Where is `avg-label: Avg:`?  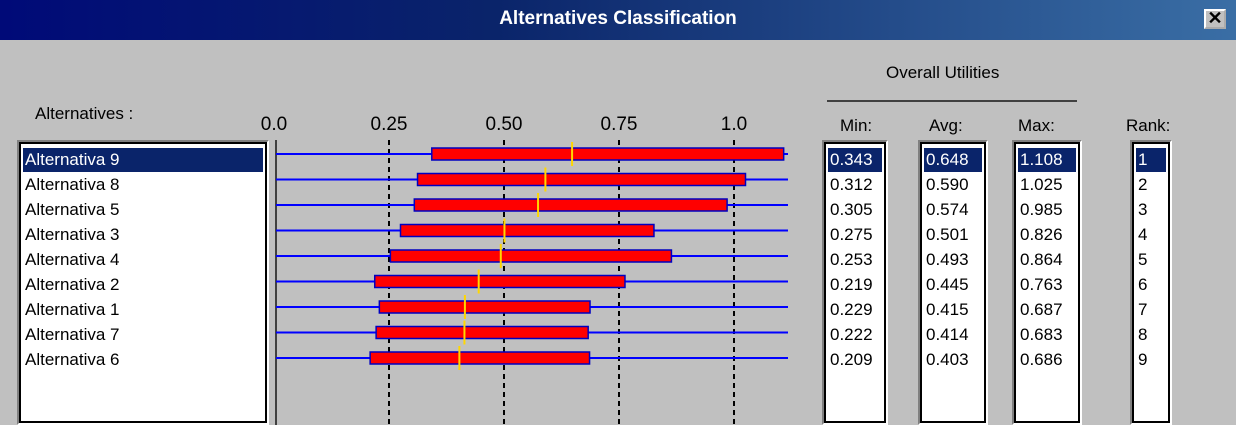 avg-label: Avg: is located at coordinates (946, 125).